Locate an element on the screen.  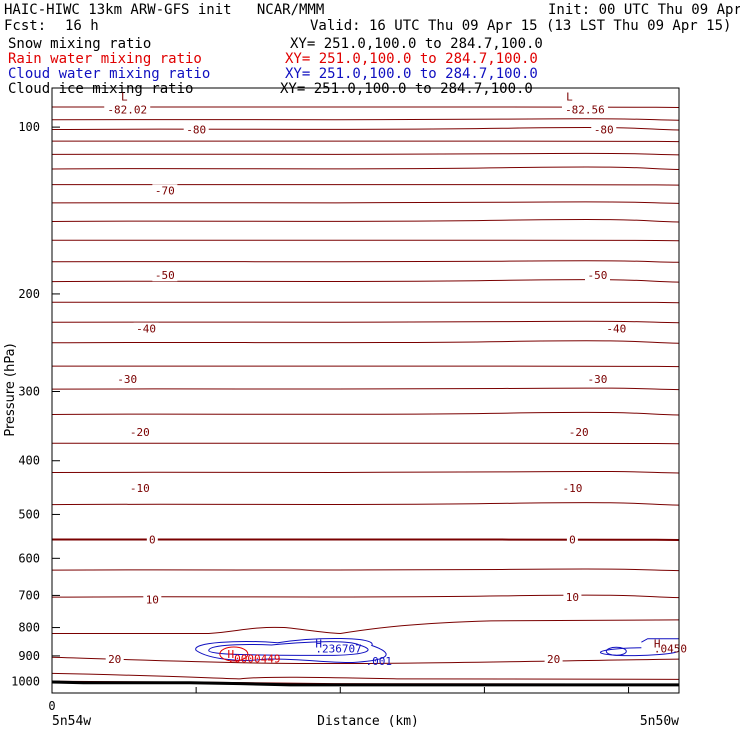
right-location-label: 5n50w is located at coordinates (659, 721).